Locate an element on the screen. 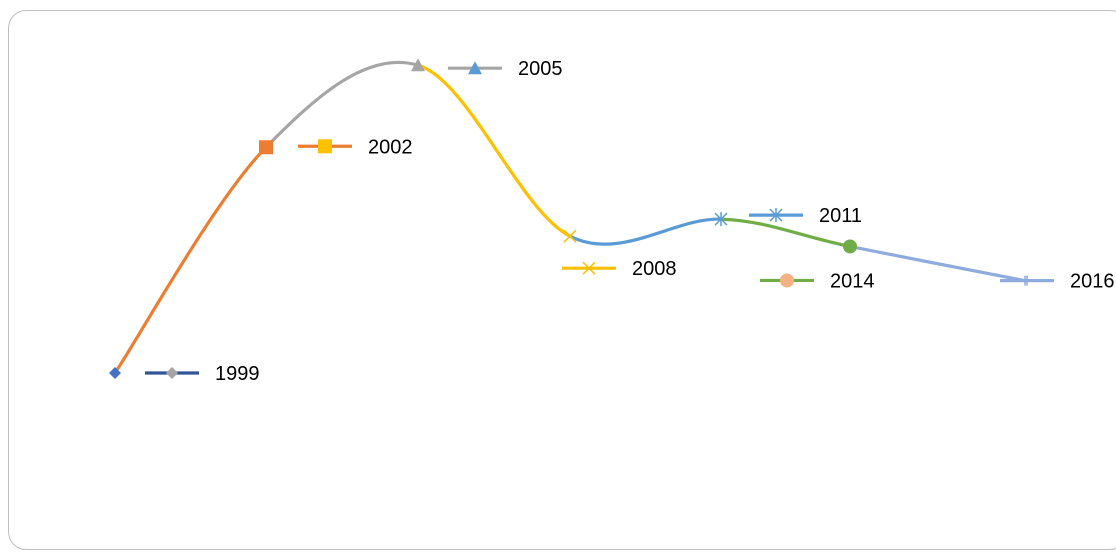 The width and height of the screenshot is (1116, 556). curve-segment-1999 is located at coordinates (190, 260).